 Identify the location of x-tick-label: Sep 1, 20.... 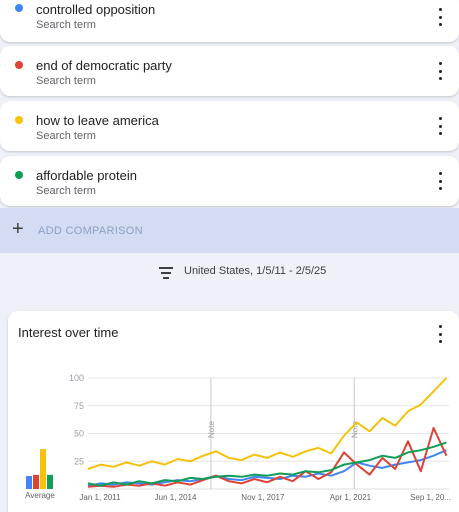
(430, 497).